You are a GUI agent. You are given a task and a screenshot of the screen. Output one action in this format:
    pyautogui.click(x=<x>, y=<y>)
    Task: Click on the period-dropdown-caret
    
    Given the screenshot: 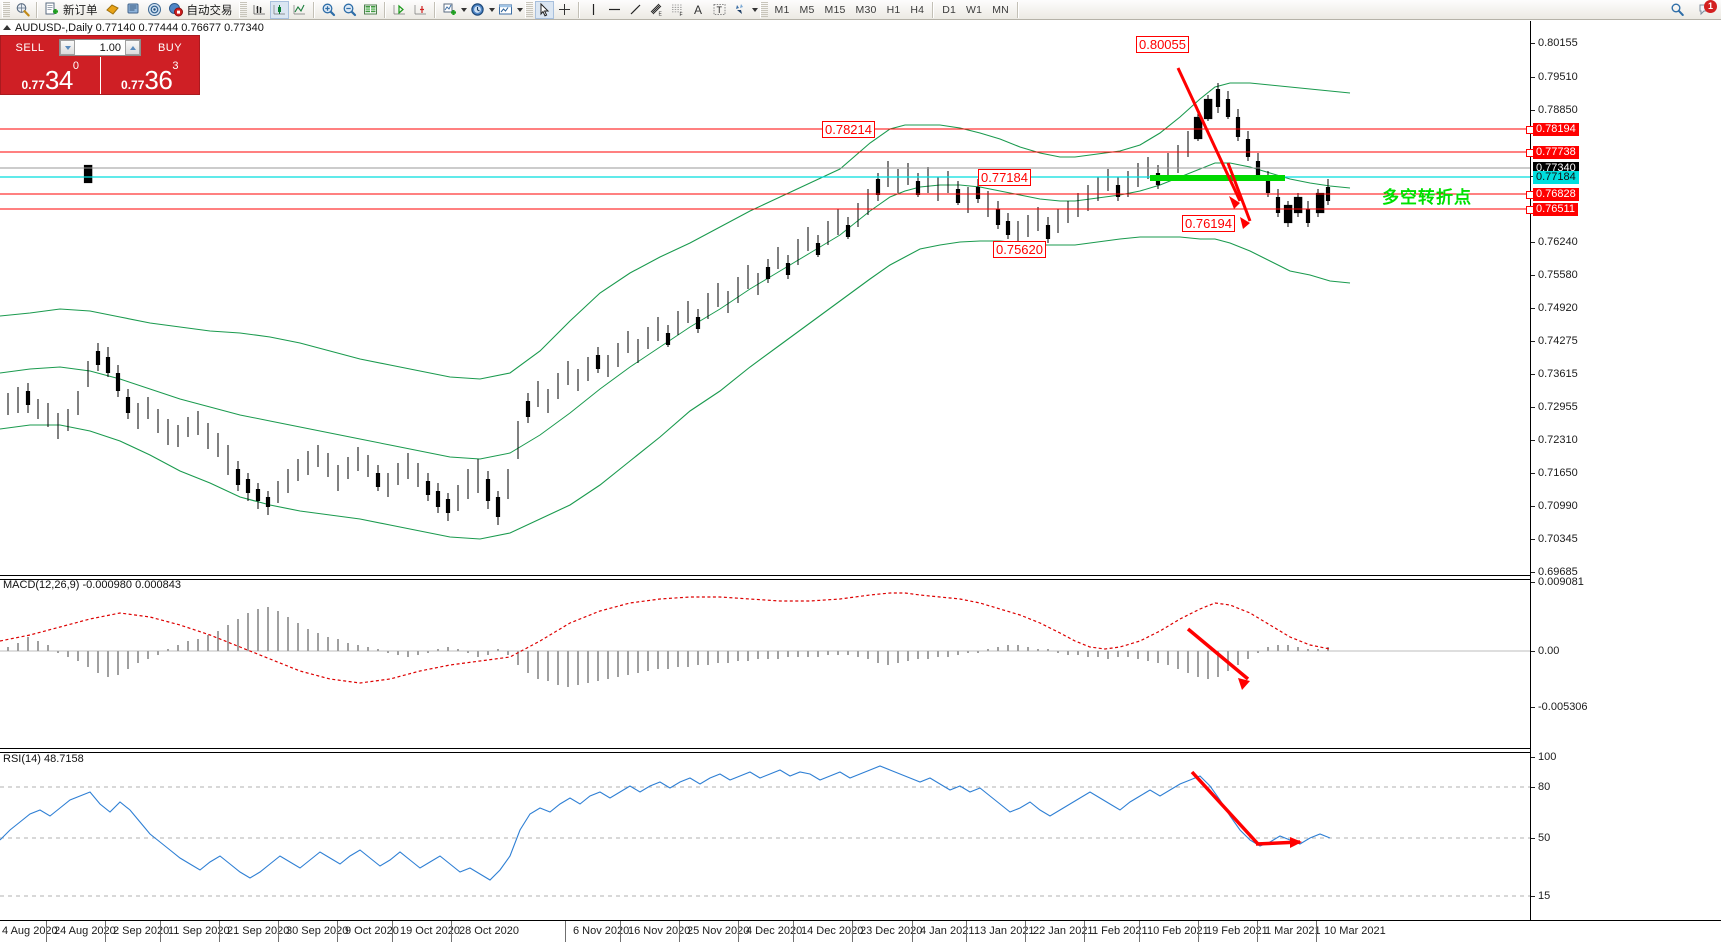 What is the action you would take?
    pyautogui.click(x=491, y=9)
    